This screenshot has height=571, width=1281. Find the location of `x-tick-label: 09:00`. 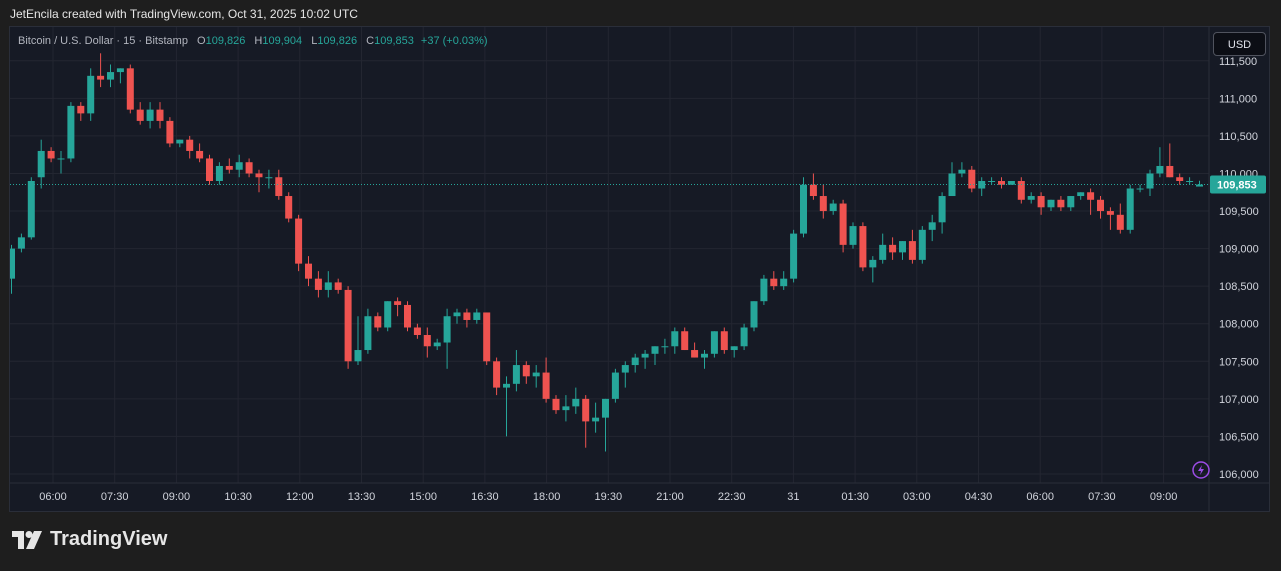

x-tick-label: 09:00 is located at coordinates (1164, 497).